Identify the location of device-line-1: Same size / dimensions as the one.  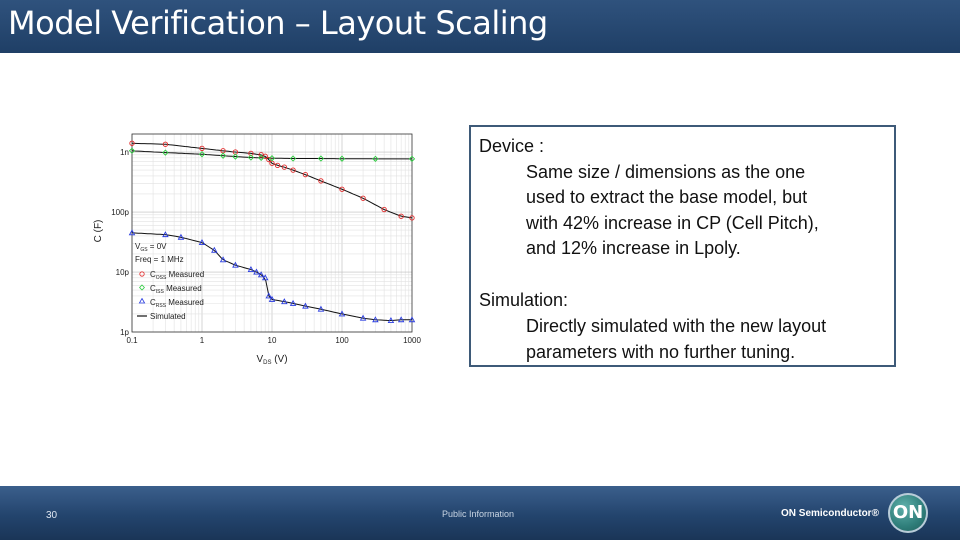
(666, 172).